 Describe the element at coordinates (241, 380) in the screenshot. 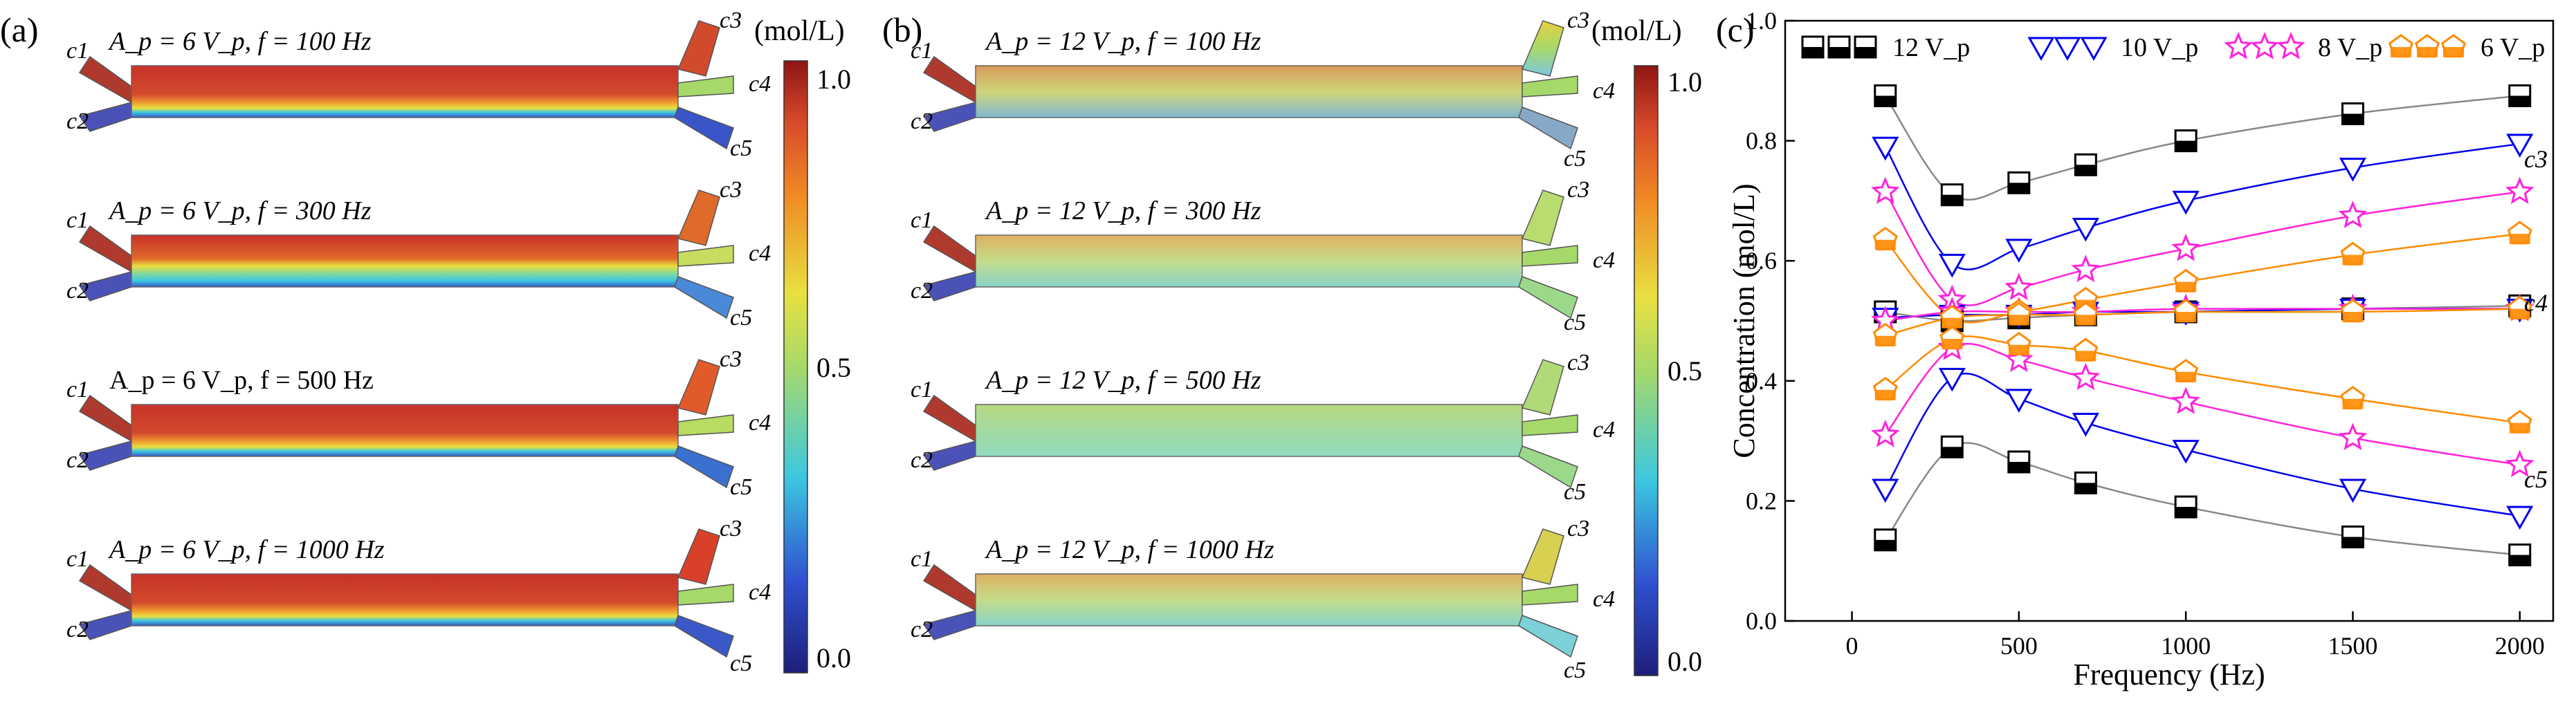

I see `mixer-a-title-3: A_p = 6 V_p, f = 500 Hz` at that location.